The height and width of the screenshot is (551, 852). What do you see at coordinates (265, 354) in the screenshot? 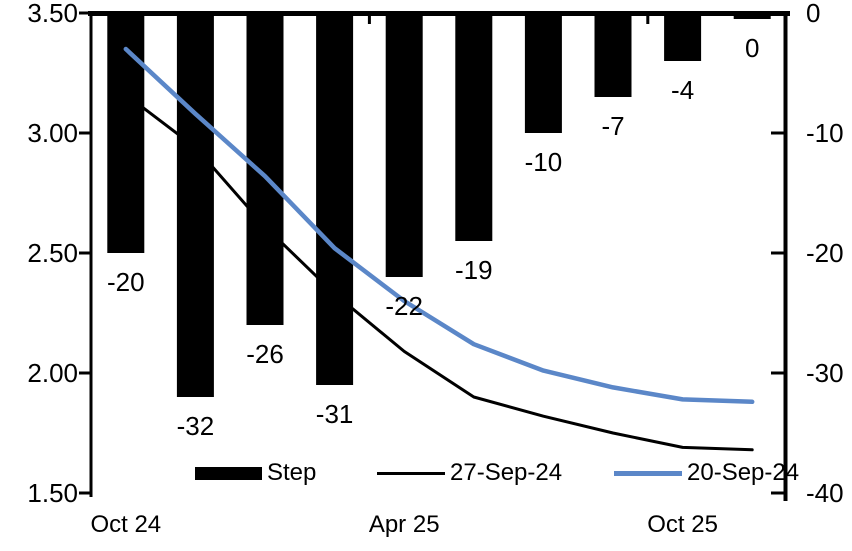
I see `bar-data-label-2: -26` at bounding box center [265, 354].